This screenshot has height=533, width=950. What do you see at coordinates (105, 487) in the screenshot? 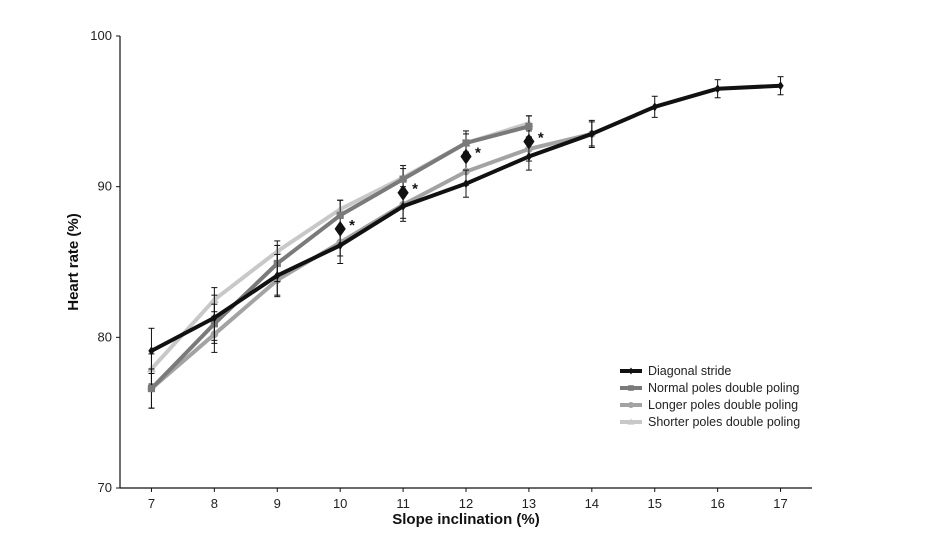
I see `y-tick-label: 70` at bounding box center [105, 487].